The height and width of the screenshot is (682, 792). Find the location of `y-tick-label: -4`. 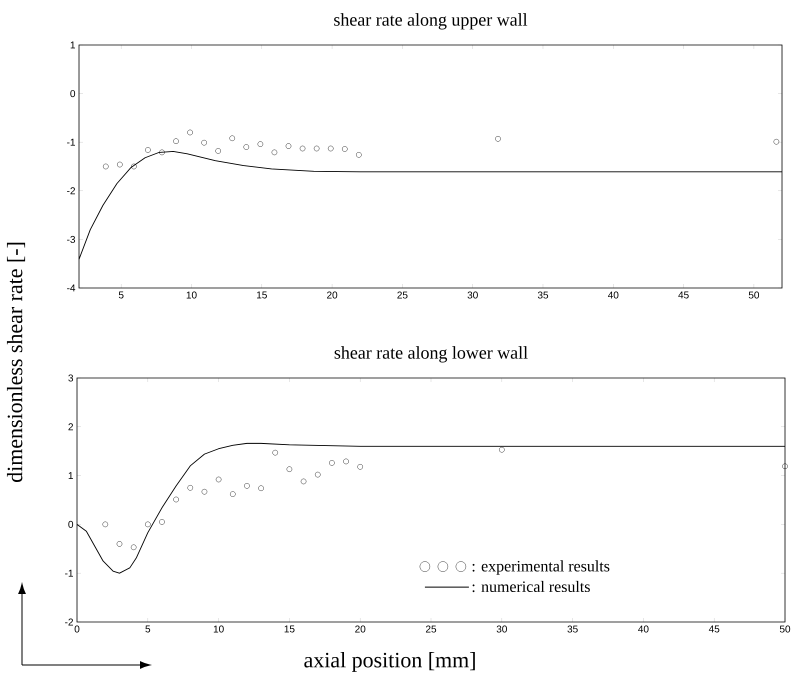

y-tick-label: -4 is located at coordinates (71, 288).